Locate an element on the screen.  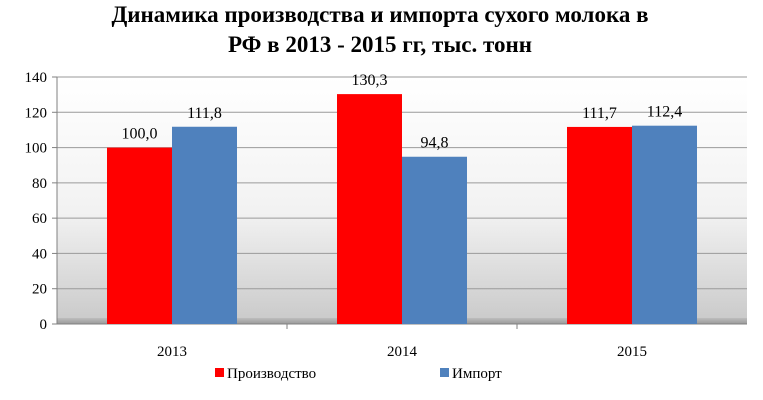
data-label-production-2015: 111,7 is located at coordinates (599, 113).